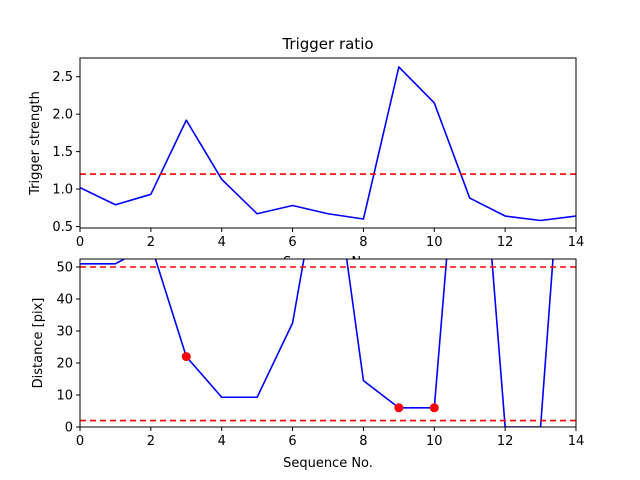  Describe the element at coordinates (35, 143) in the screenshot. I see `y-axis-label: Trigger strength` at that location.